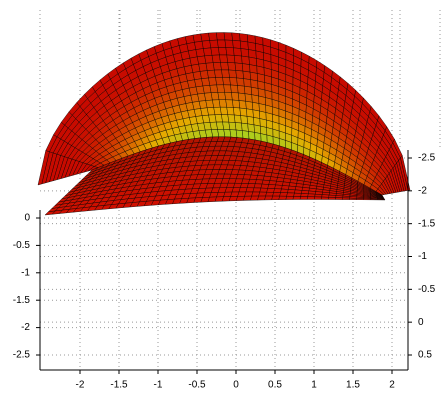 This screenshot has height=399, width=448. What do you see at coordinates (427, 158) in the screenshot?
I see `y-tick-label: -2.5` at bounding box center [427, 158].